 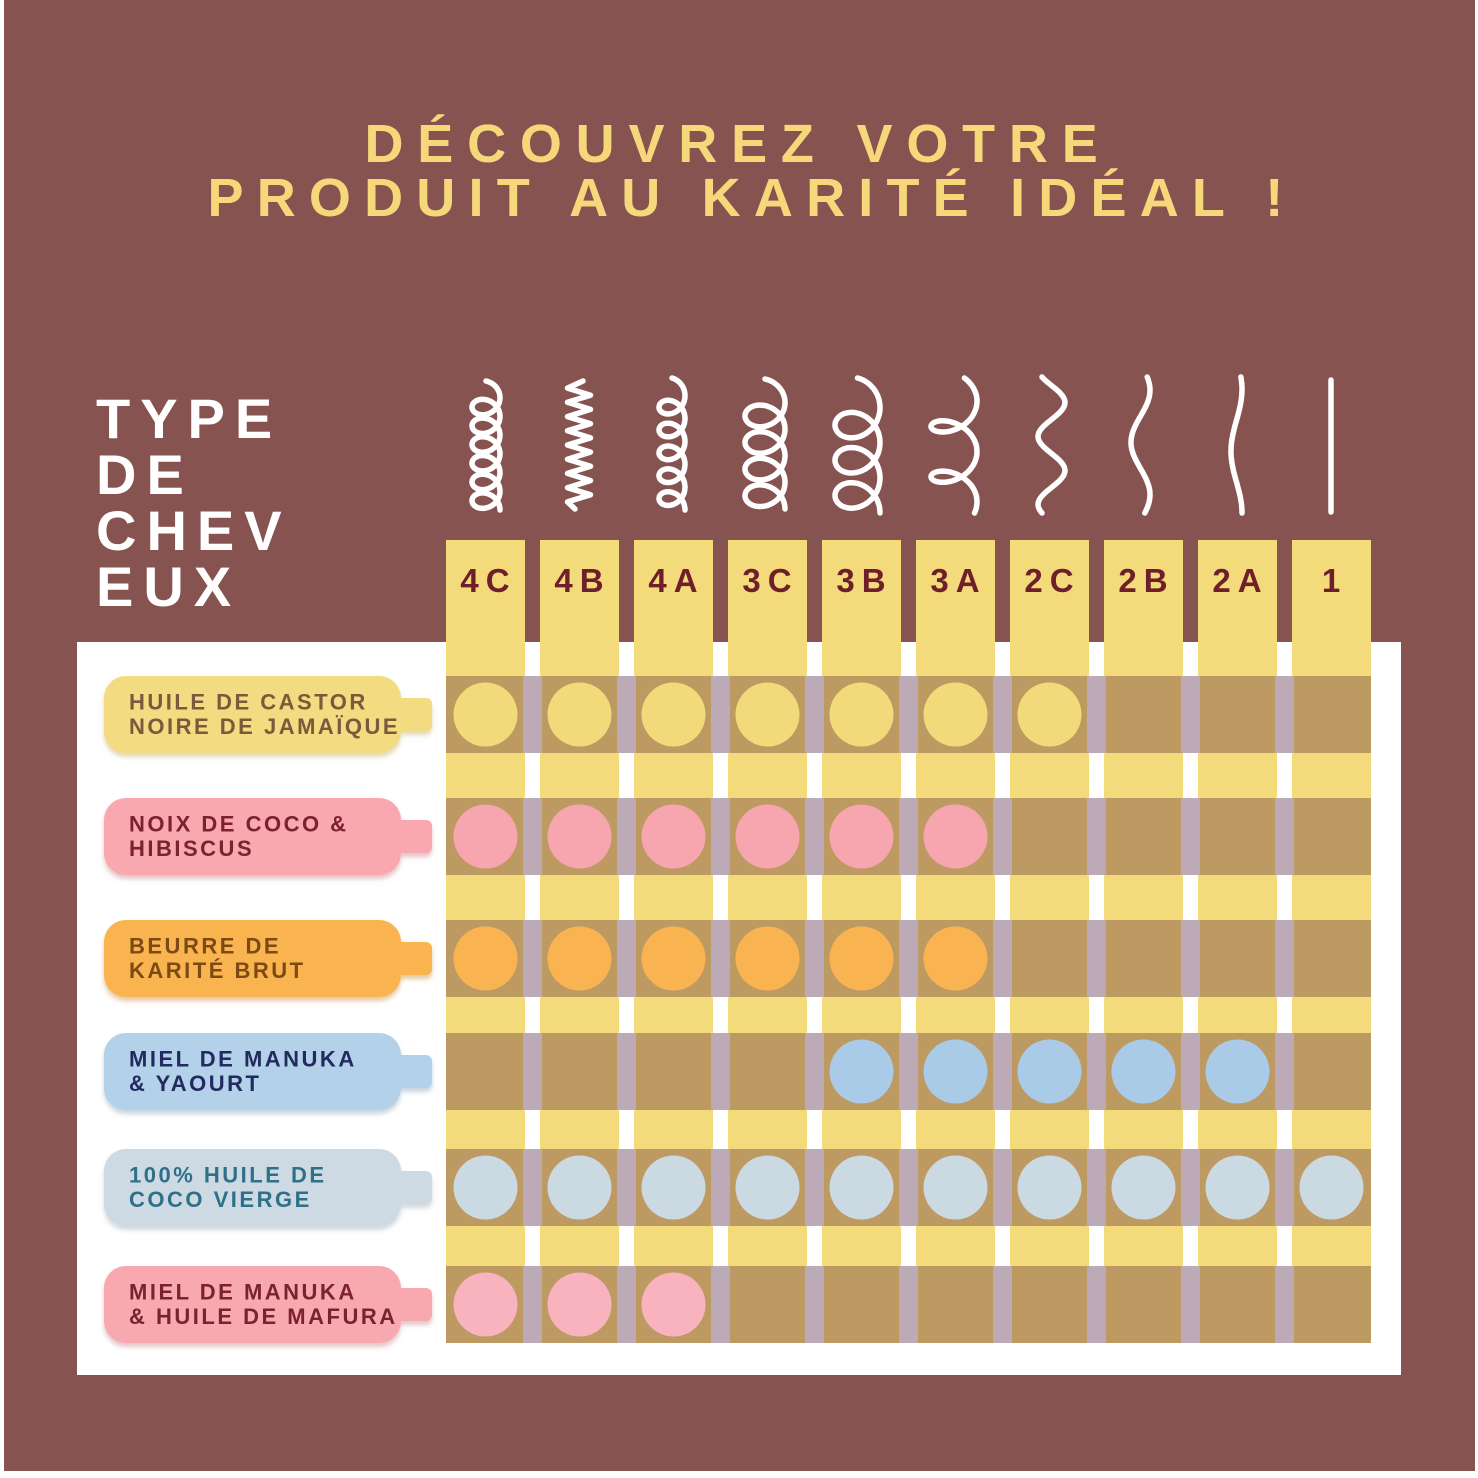 What do you see at coordinates (770, 580) in the screenshot?
I see `svg-text: 3C` at bounding box center [770, 580].